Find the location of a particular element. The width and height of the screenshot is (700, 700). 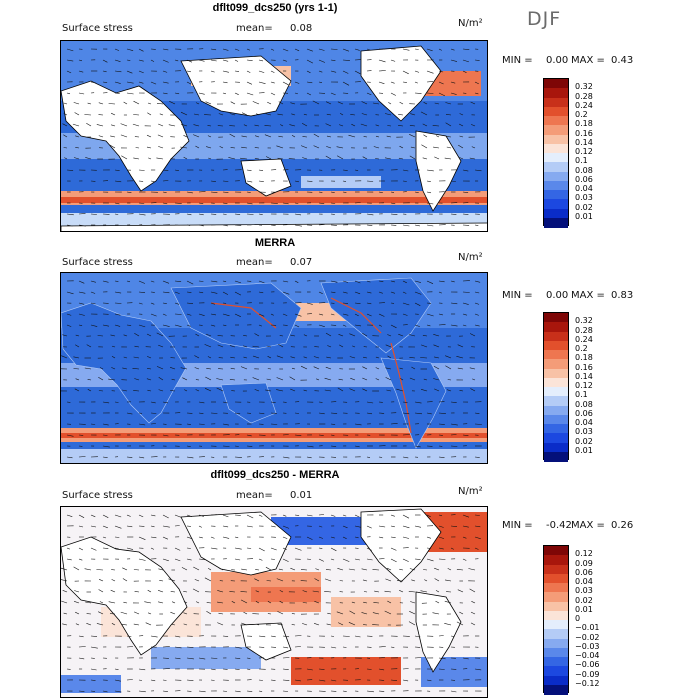

north-america-land is located at coordinates (376, 315).